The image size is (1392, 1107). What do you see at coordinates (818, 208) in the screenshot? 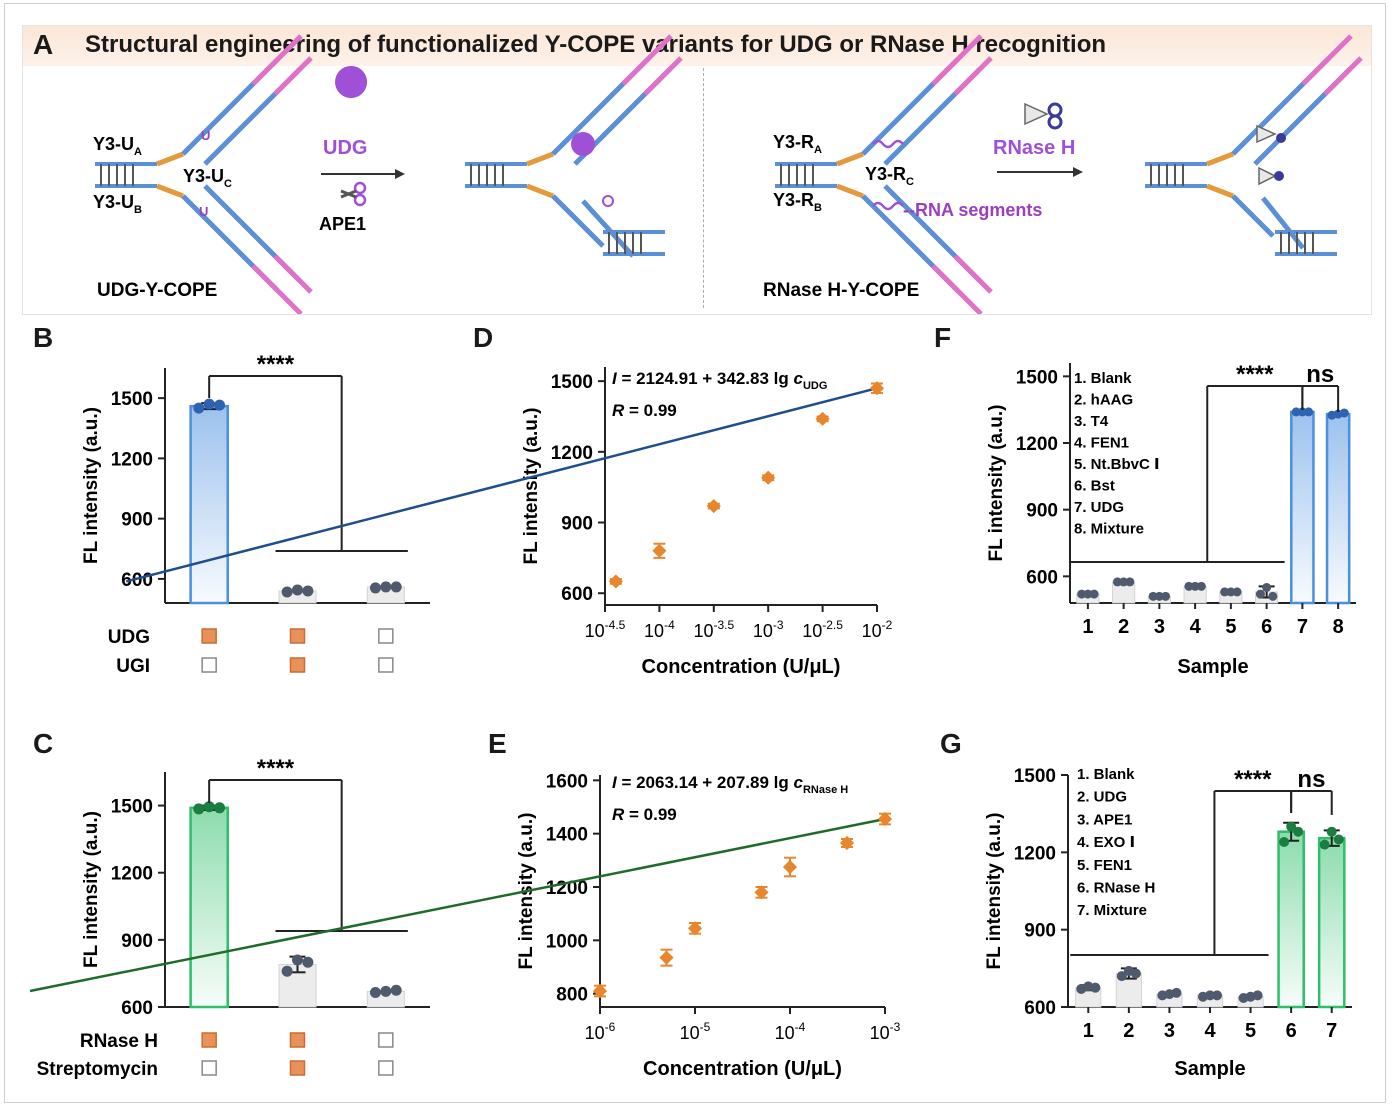
I see `label-y3-rb-sub: B` at bounding box center [818, 208].